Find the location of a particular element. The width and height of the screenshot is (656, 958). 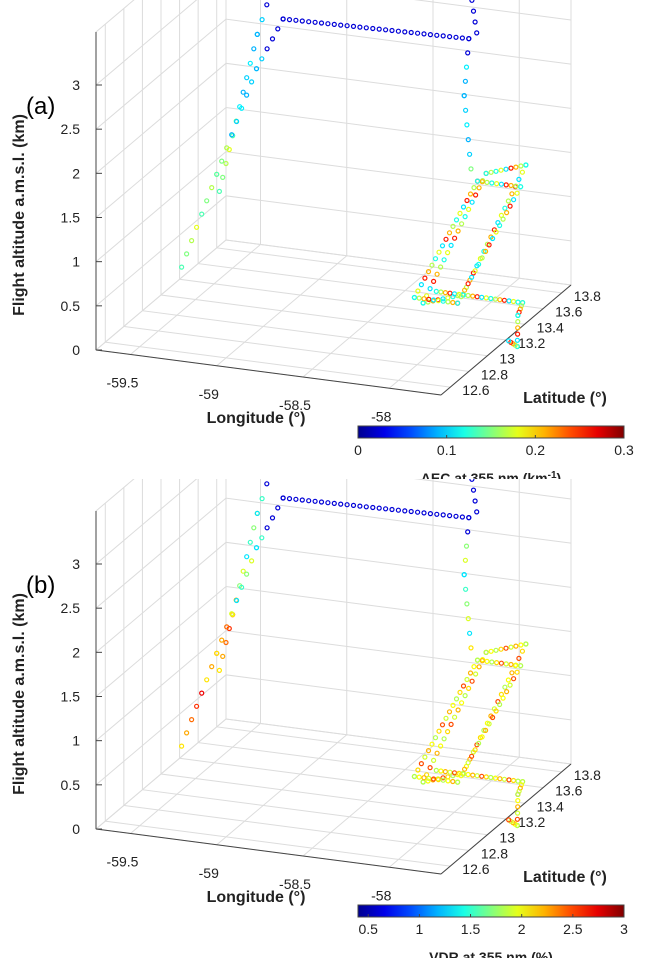

y-tick-label: 13.6 is located at coordinates (568, 791).